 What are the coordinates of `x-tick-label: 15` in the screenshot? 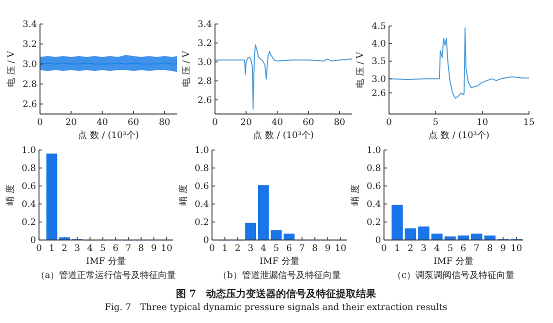 It's located at (529, 123).